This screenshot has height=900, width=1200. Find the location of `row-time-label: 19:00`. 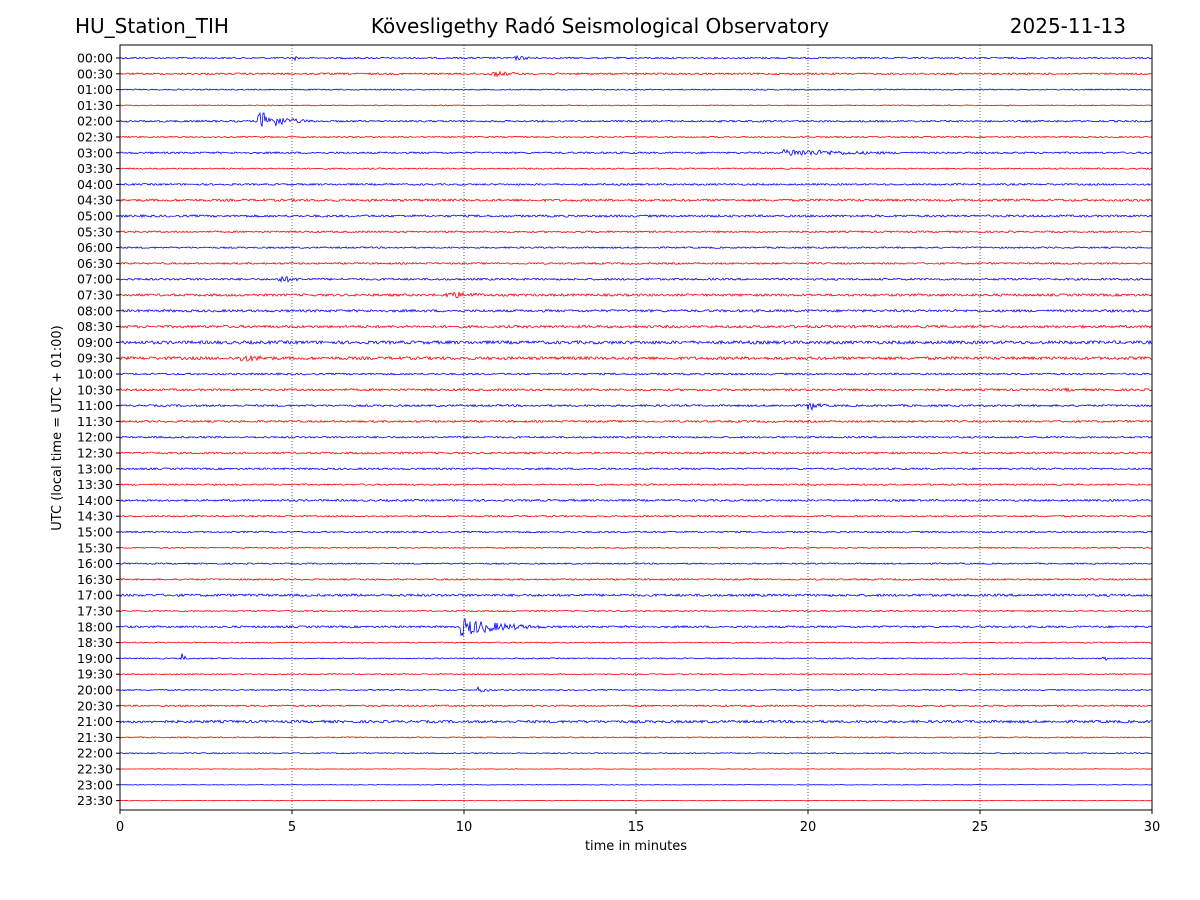

row-time-label: 19:00 is located at coordinates (95, 658).